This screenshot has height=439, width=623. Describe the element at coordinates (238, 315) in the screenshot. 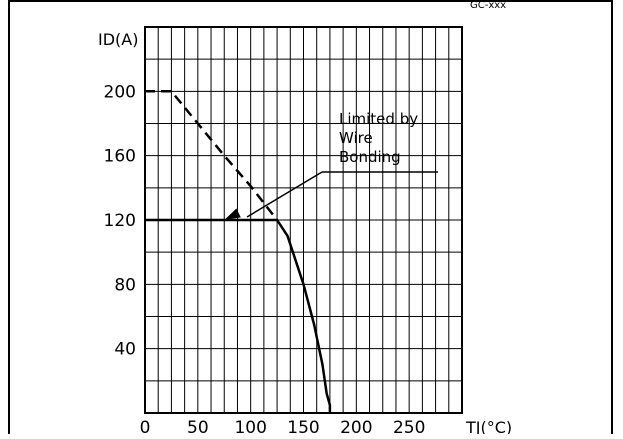

I see `series-line-solid` at that location.